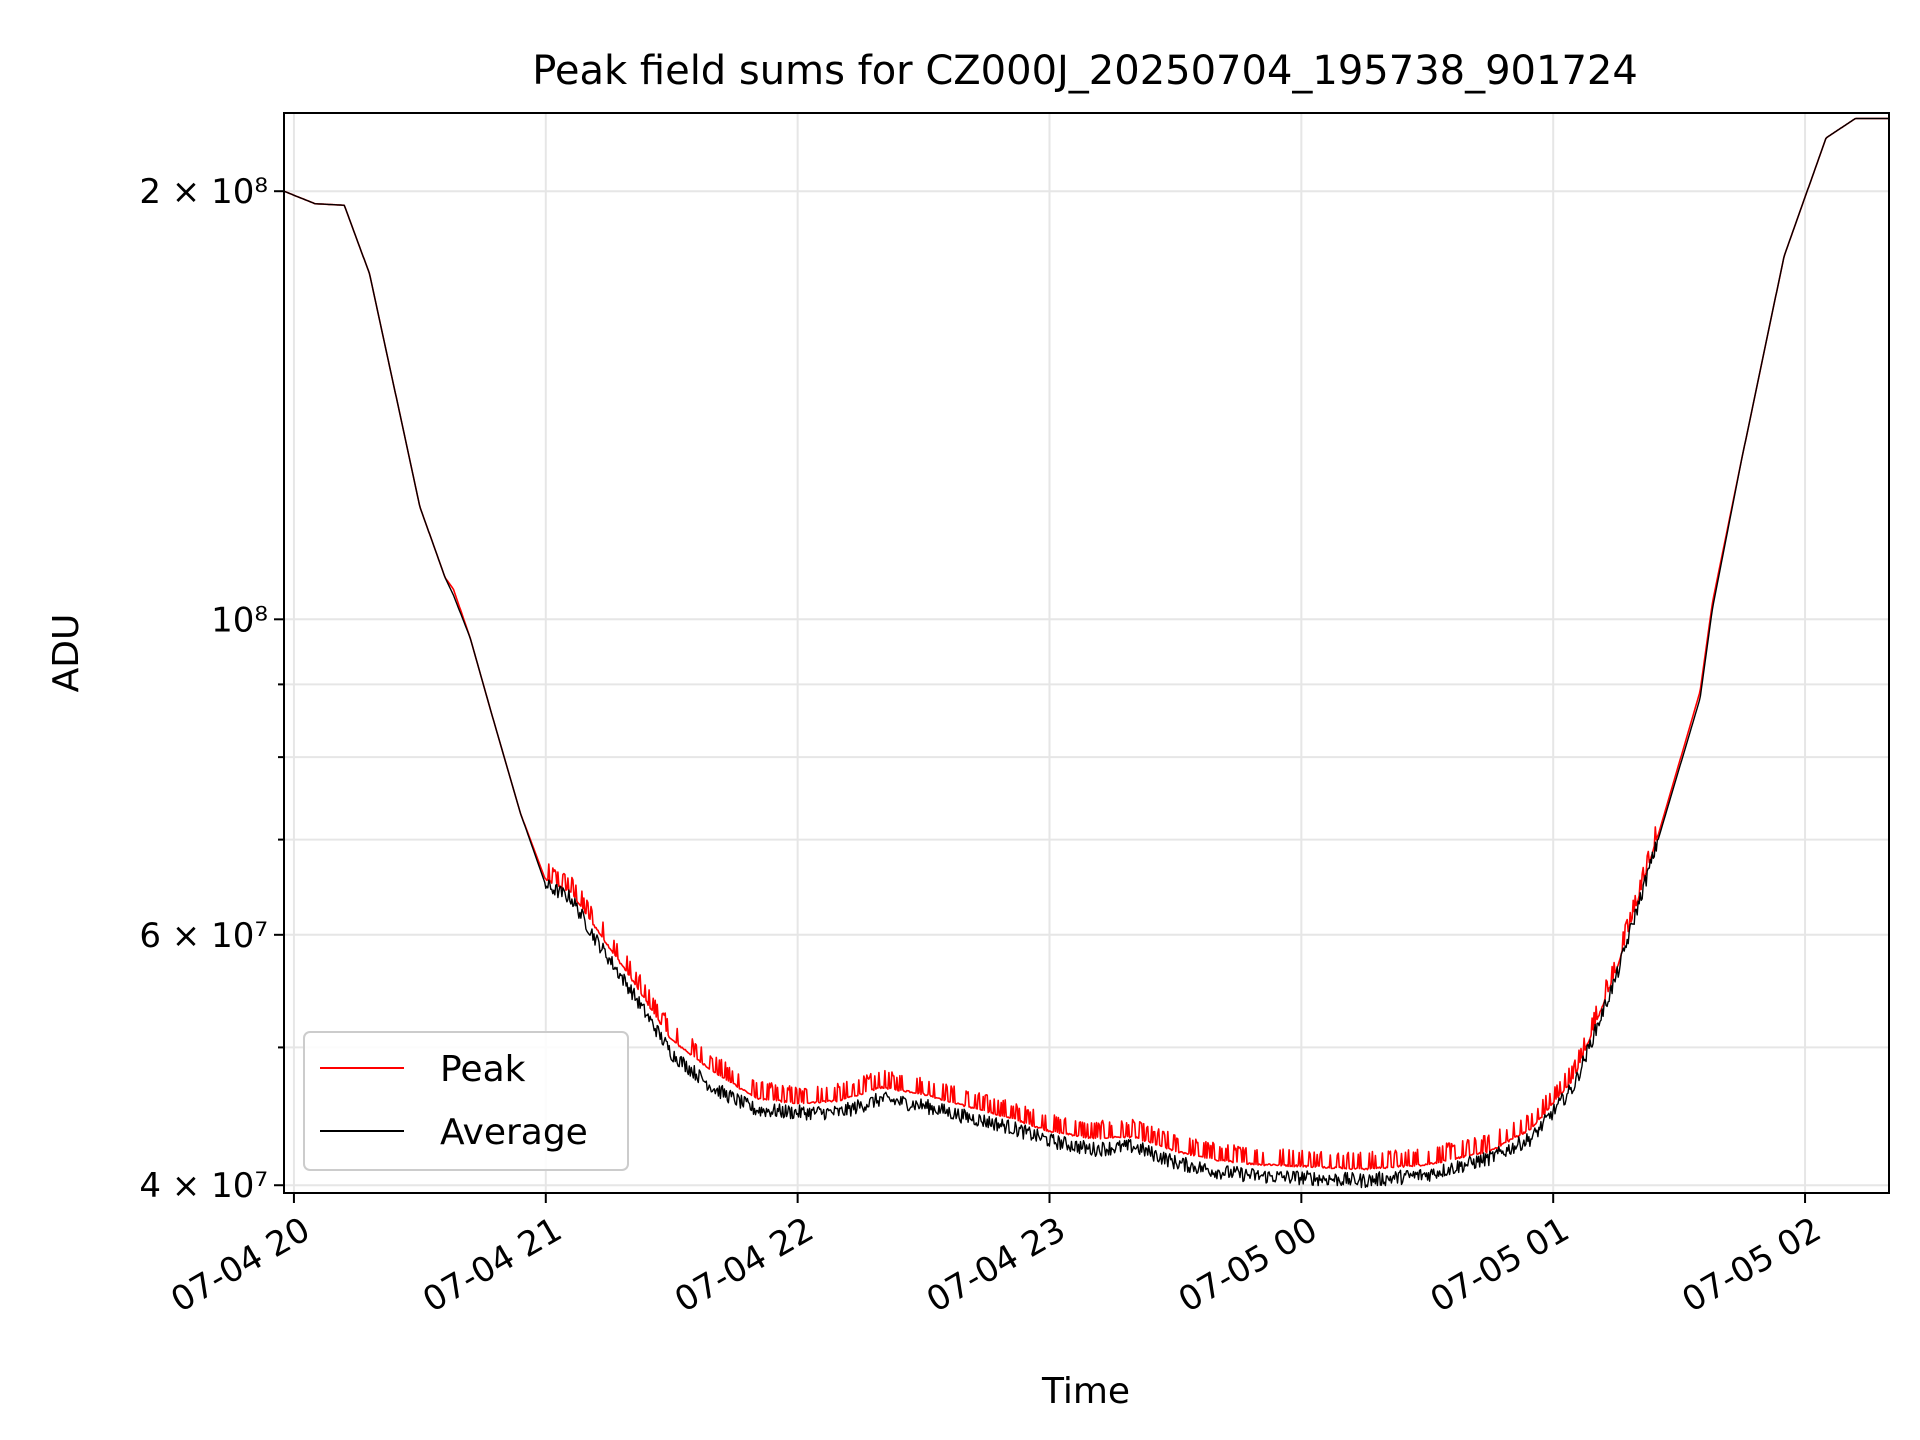  I want to click on y-tick-label: 10⁸, so click(239, 620).